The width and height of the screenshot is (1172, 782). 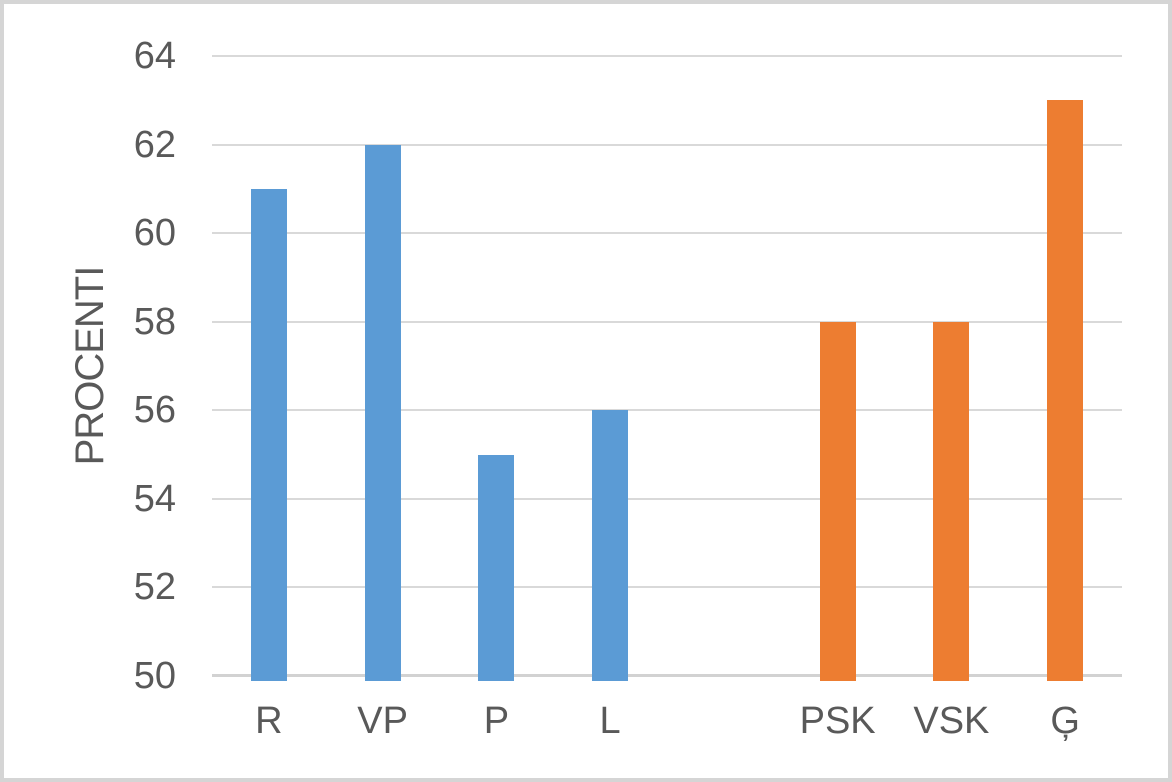 I want to click on y-tick-label-52: 52, so click(x=154, y=587).